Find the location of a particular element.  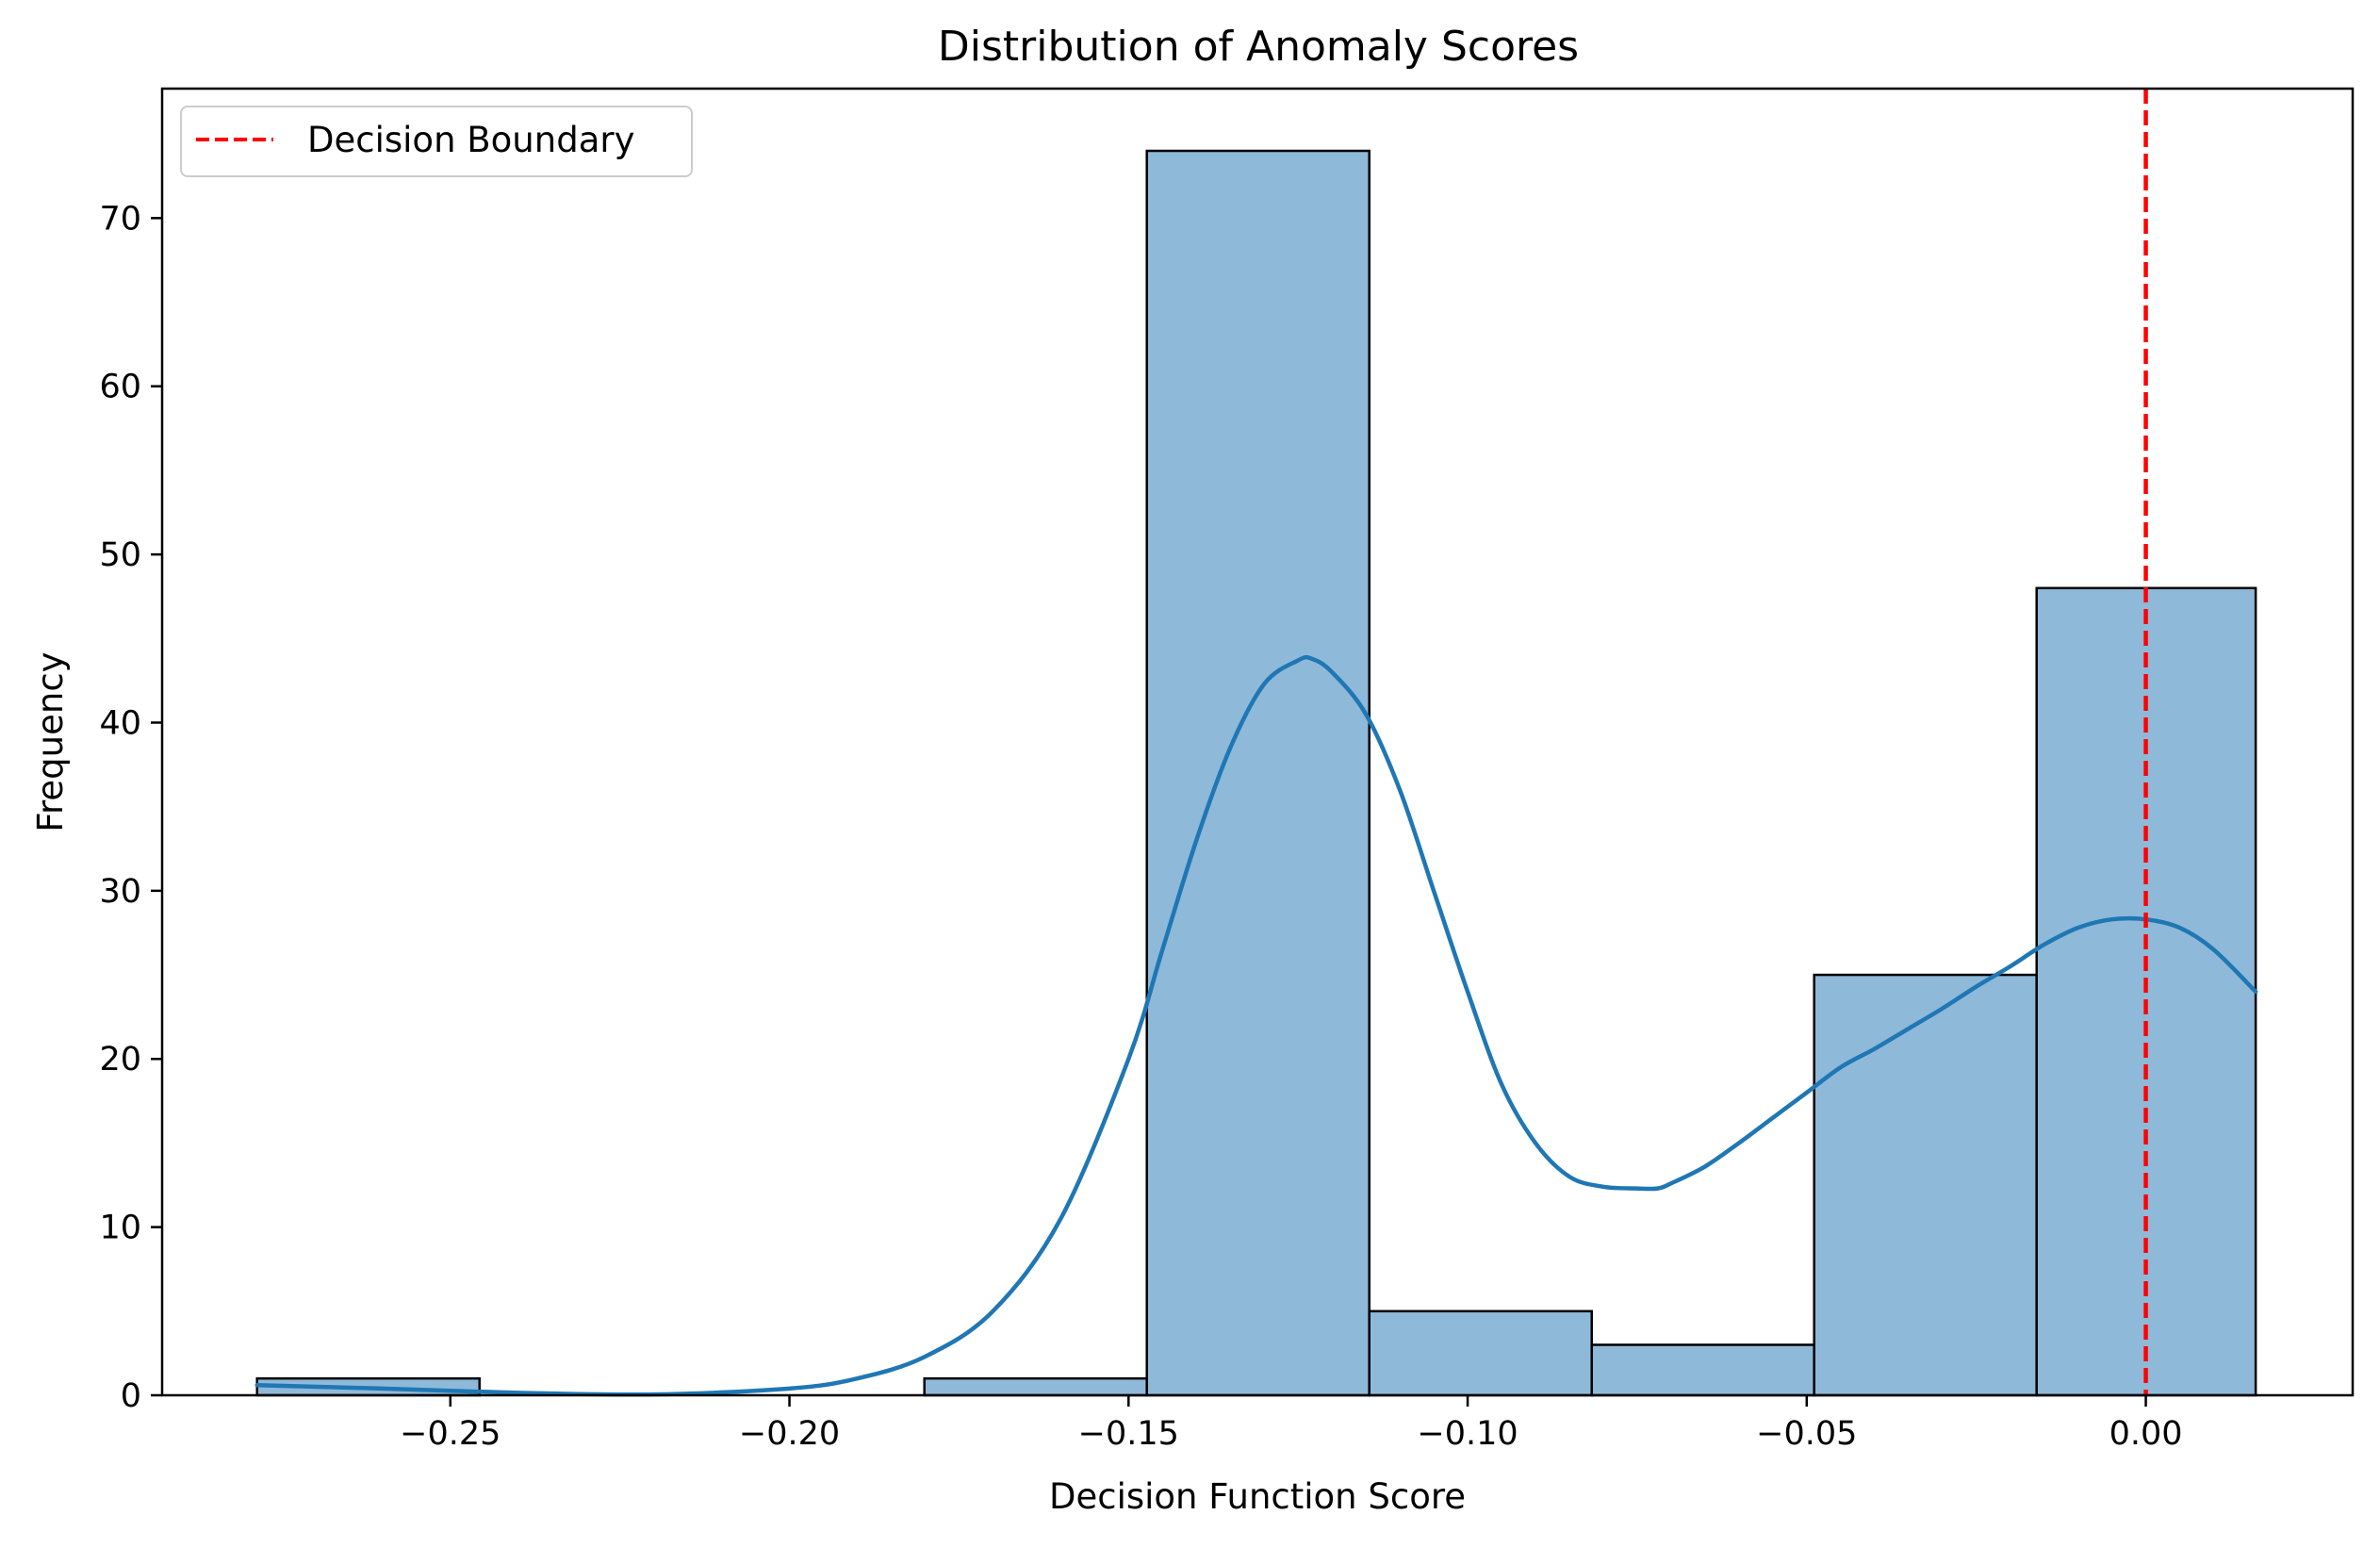

x-axis-label: Decision Function Score is located at coordinates (1257, 1496).